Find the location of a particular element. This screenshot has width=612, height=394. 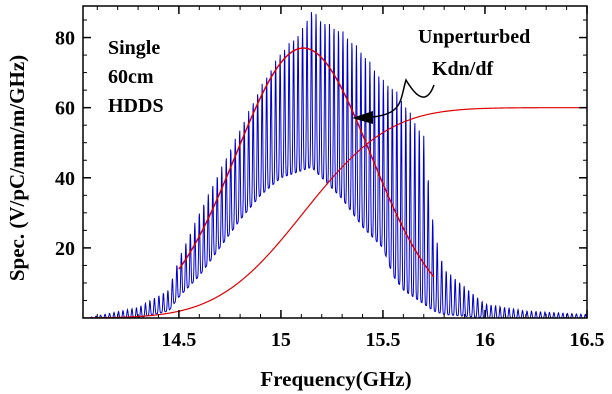

annotation-arrowhead is located at coordinates (362, 117).